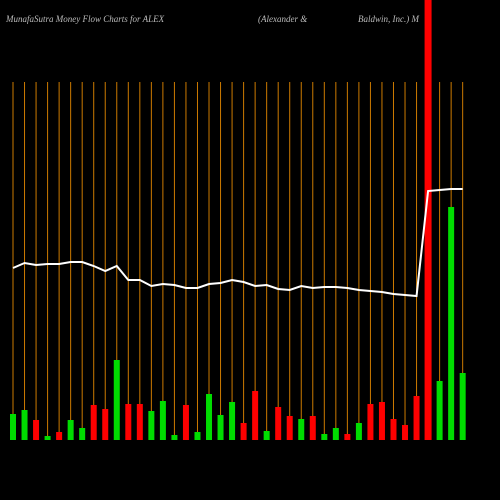 Image resolution: width=500 pixels, height=500 pixels. Describe the element at coordinates (282, 19) in the screenshot. I see `chart-title: (Alexander &` at that location.